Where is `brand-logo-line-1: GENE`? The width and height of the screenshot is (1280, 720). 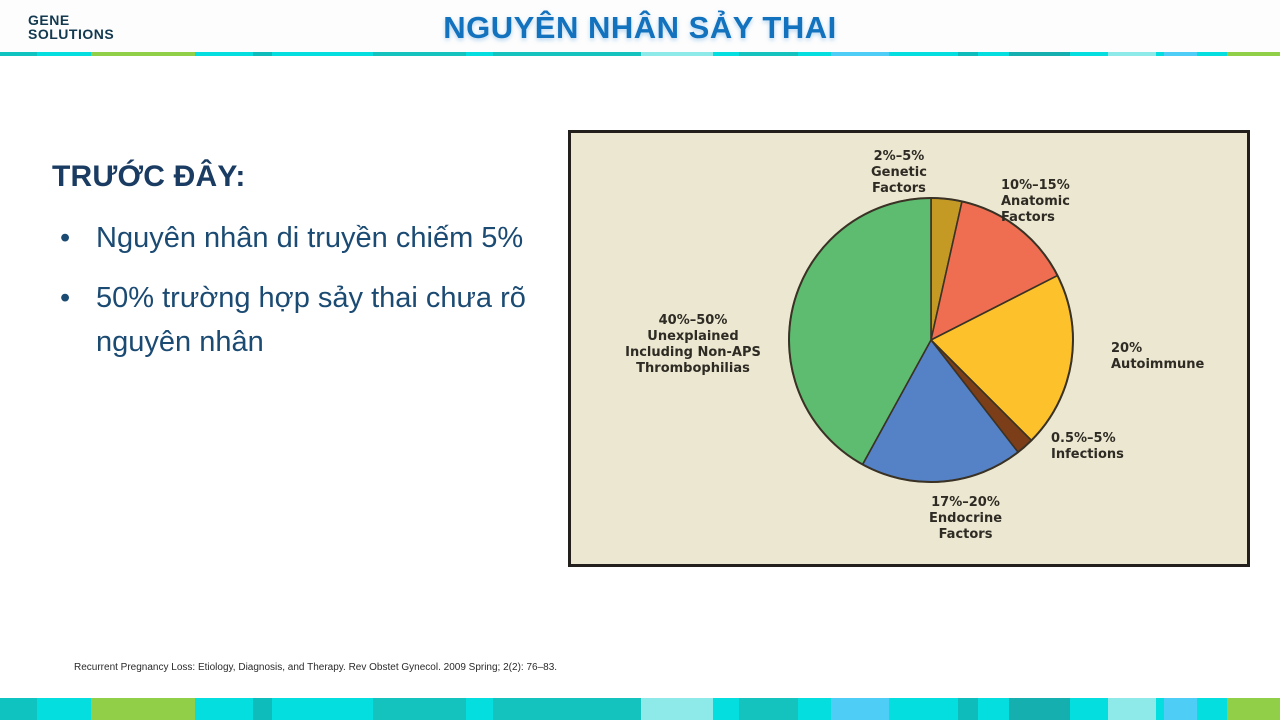
brand-logo-line-1: GENE is located at coordinates (49, 20).